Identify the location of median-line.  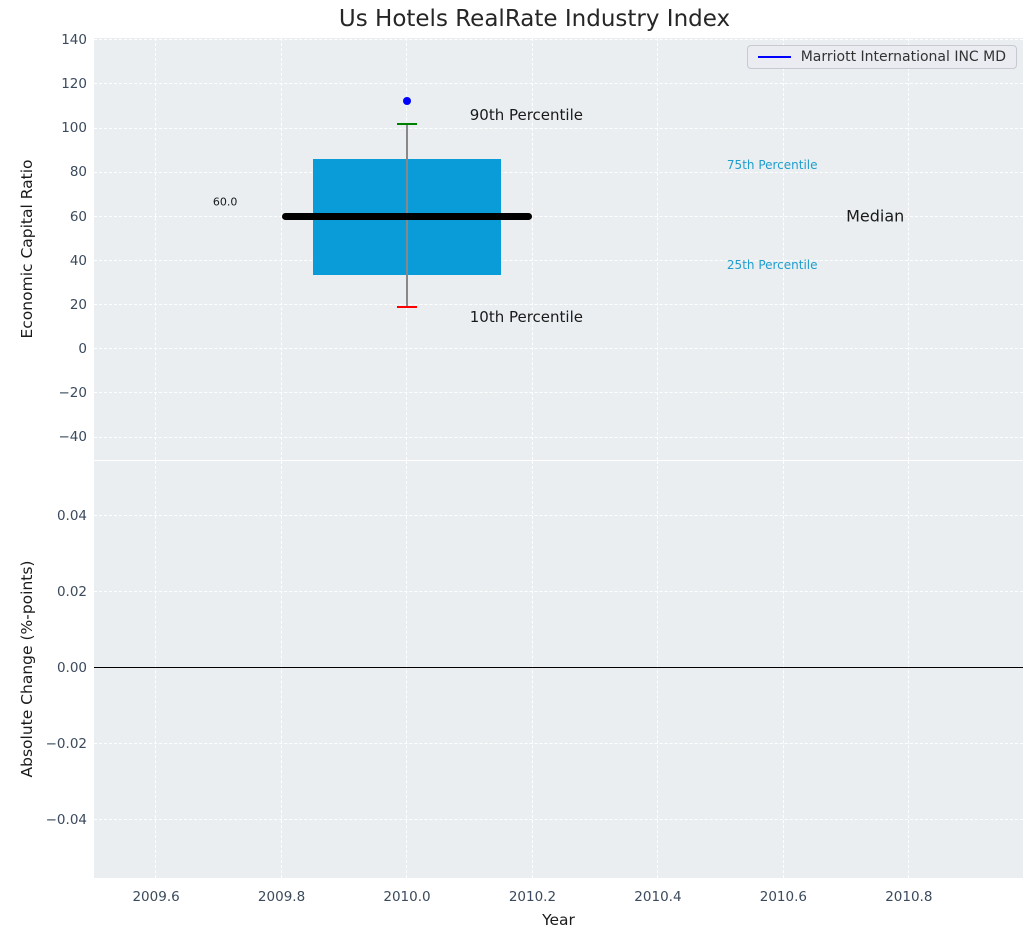
(407, 217).